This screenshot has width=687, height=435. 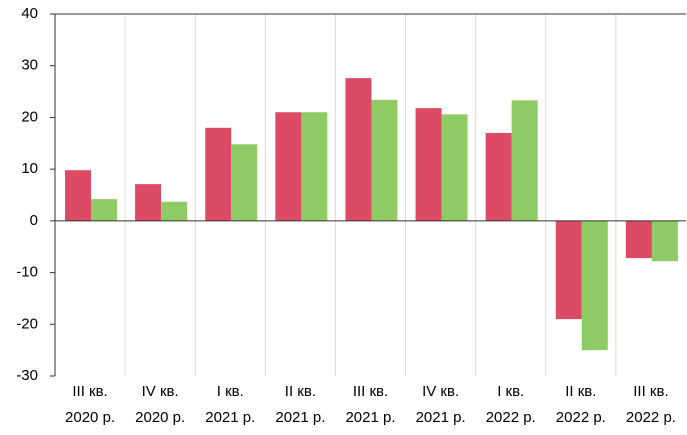 I want to click on y-tick-label: 0, so click(x=34, y=220).